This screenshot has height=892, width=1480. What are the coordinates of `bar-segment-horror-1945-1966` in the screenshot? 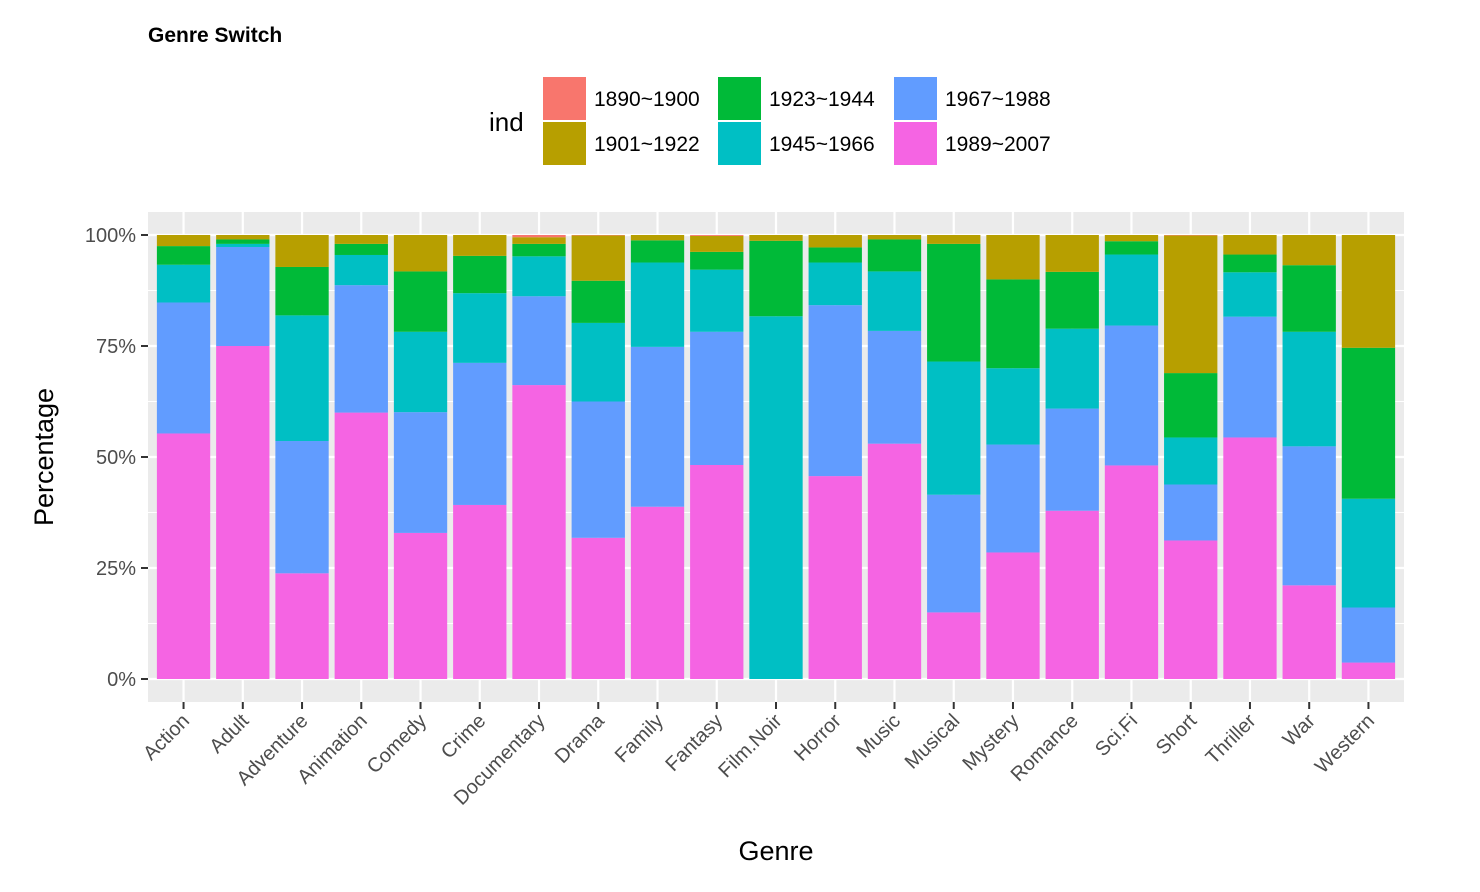 It's located at (835, 284).